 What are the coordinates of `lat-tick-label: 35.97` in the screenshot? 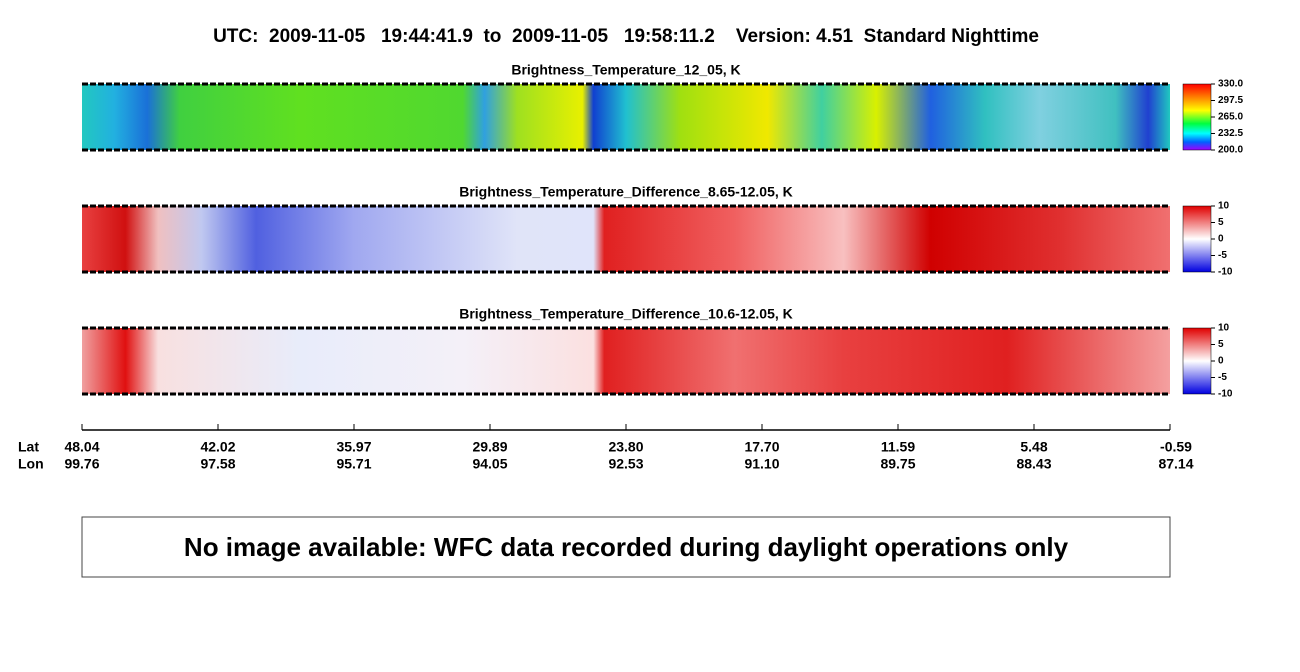 It's located at (353, 447).